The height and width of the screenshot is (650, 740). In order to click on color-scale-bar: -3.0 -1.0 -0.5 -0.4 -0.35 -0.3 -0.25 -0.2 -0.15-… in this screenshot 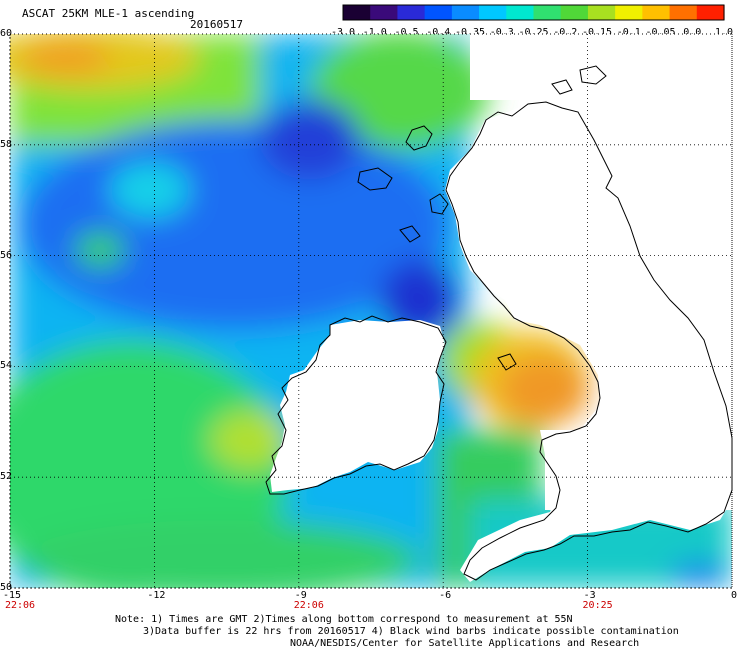, I will do `click(532, 21)`.